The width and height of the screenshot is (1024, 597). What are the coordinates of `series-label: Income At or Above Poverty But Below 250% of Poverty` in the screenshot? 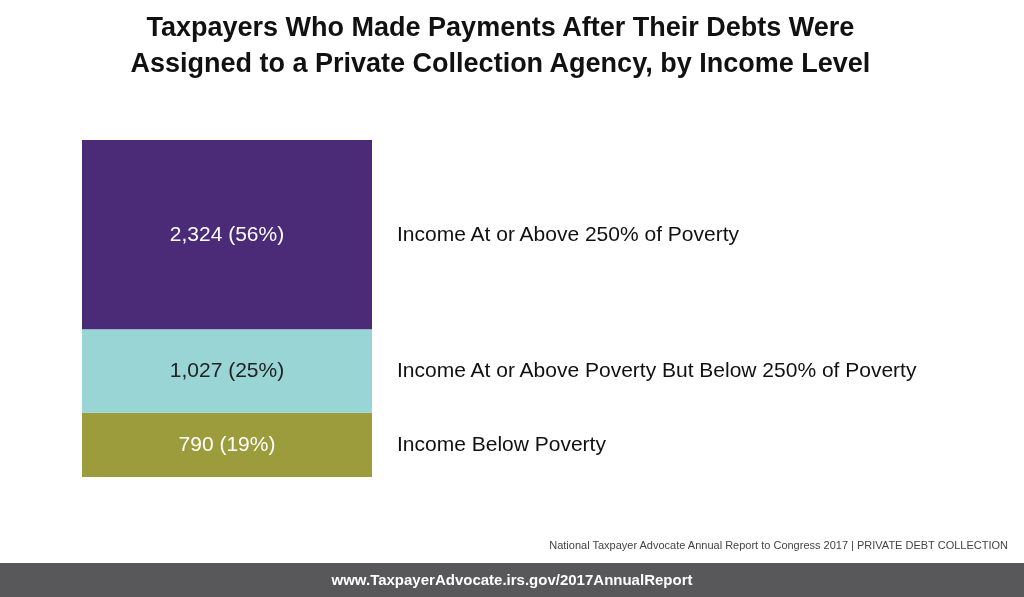 It's located at (657, 369).